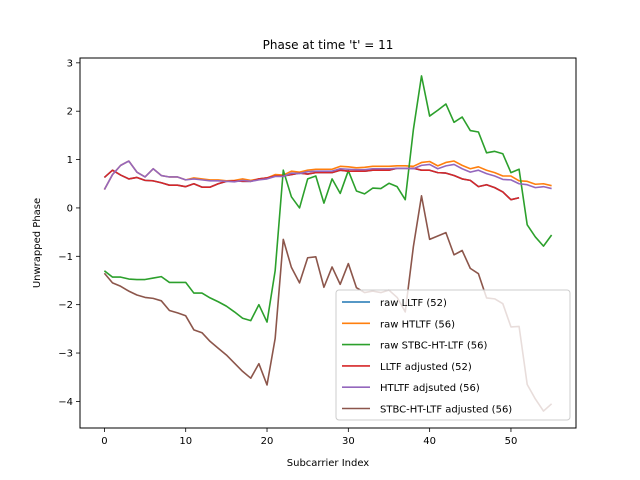 The width and height of the screenshot is (640, 480). I want to click on x-tick-label: 0, so click(104, 441).